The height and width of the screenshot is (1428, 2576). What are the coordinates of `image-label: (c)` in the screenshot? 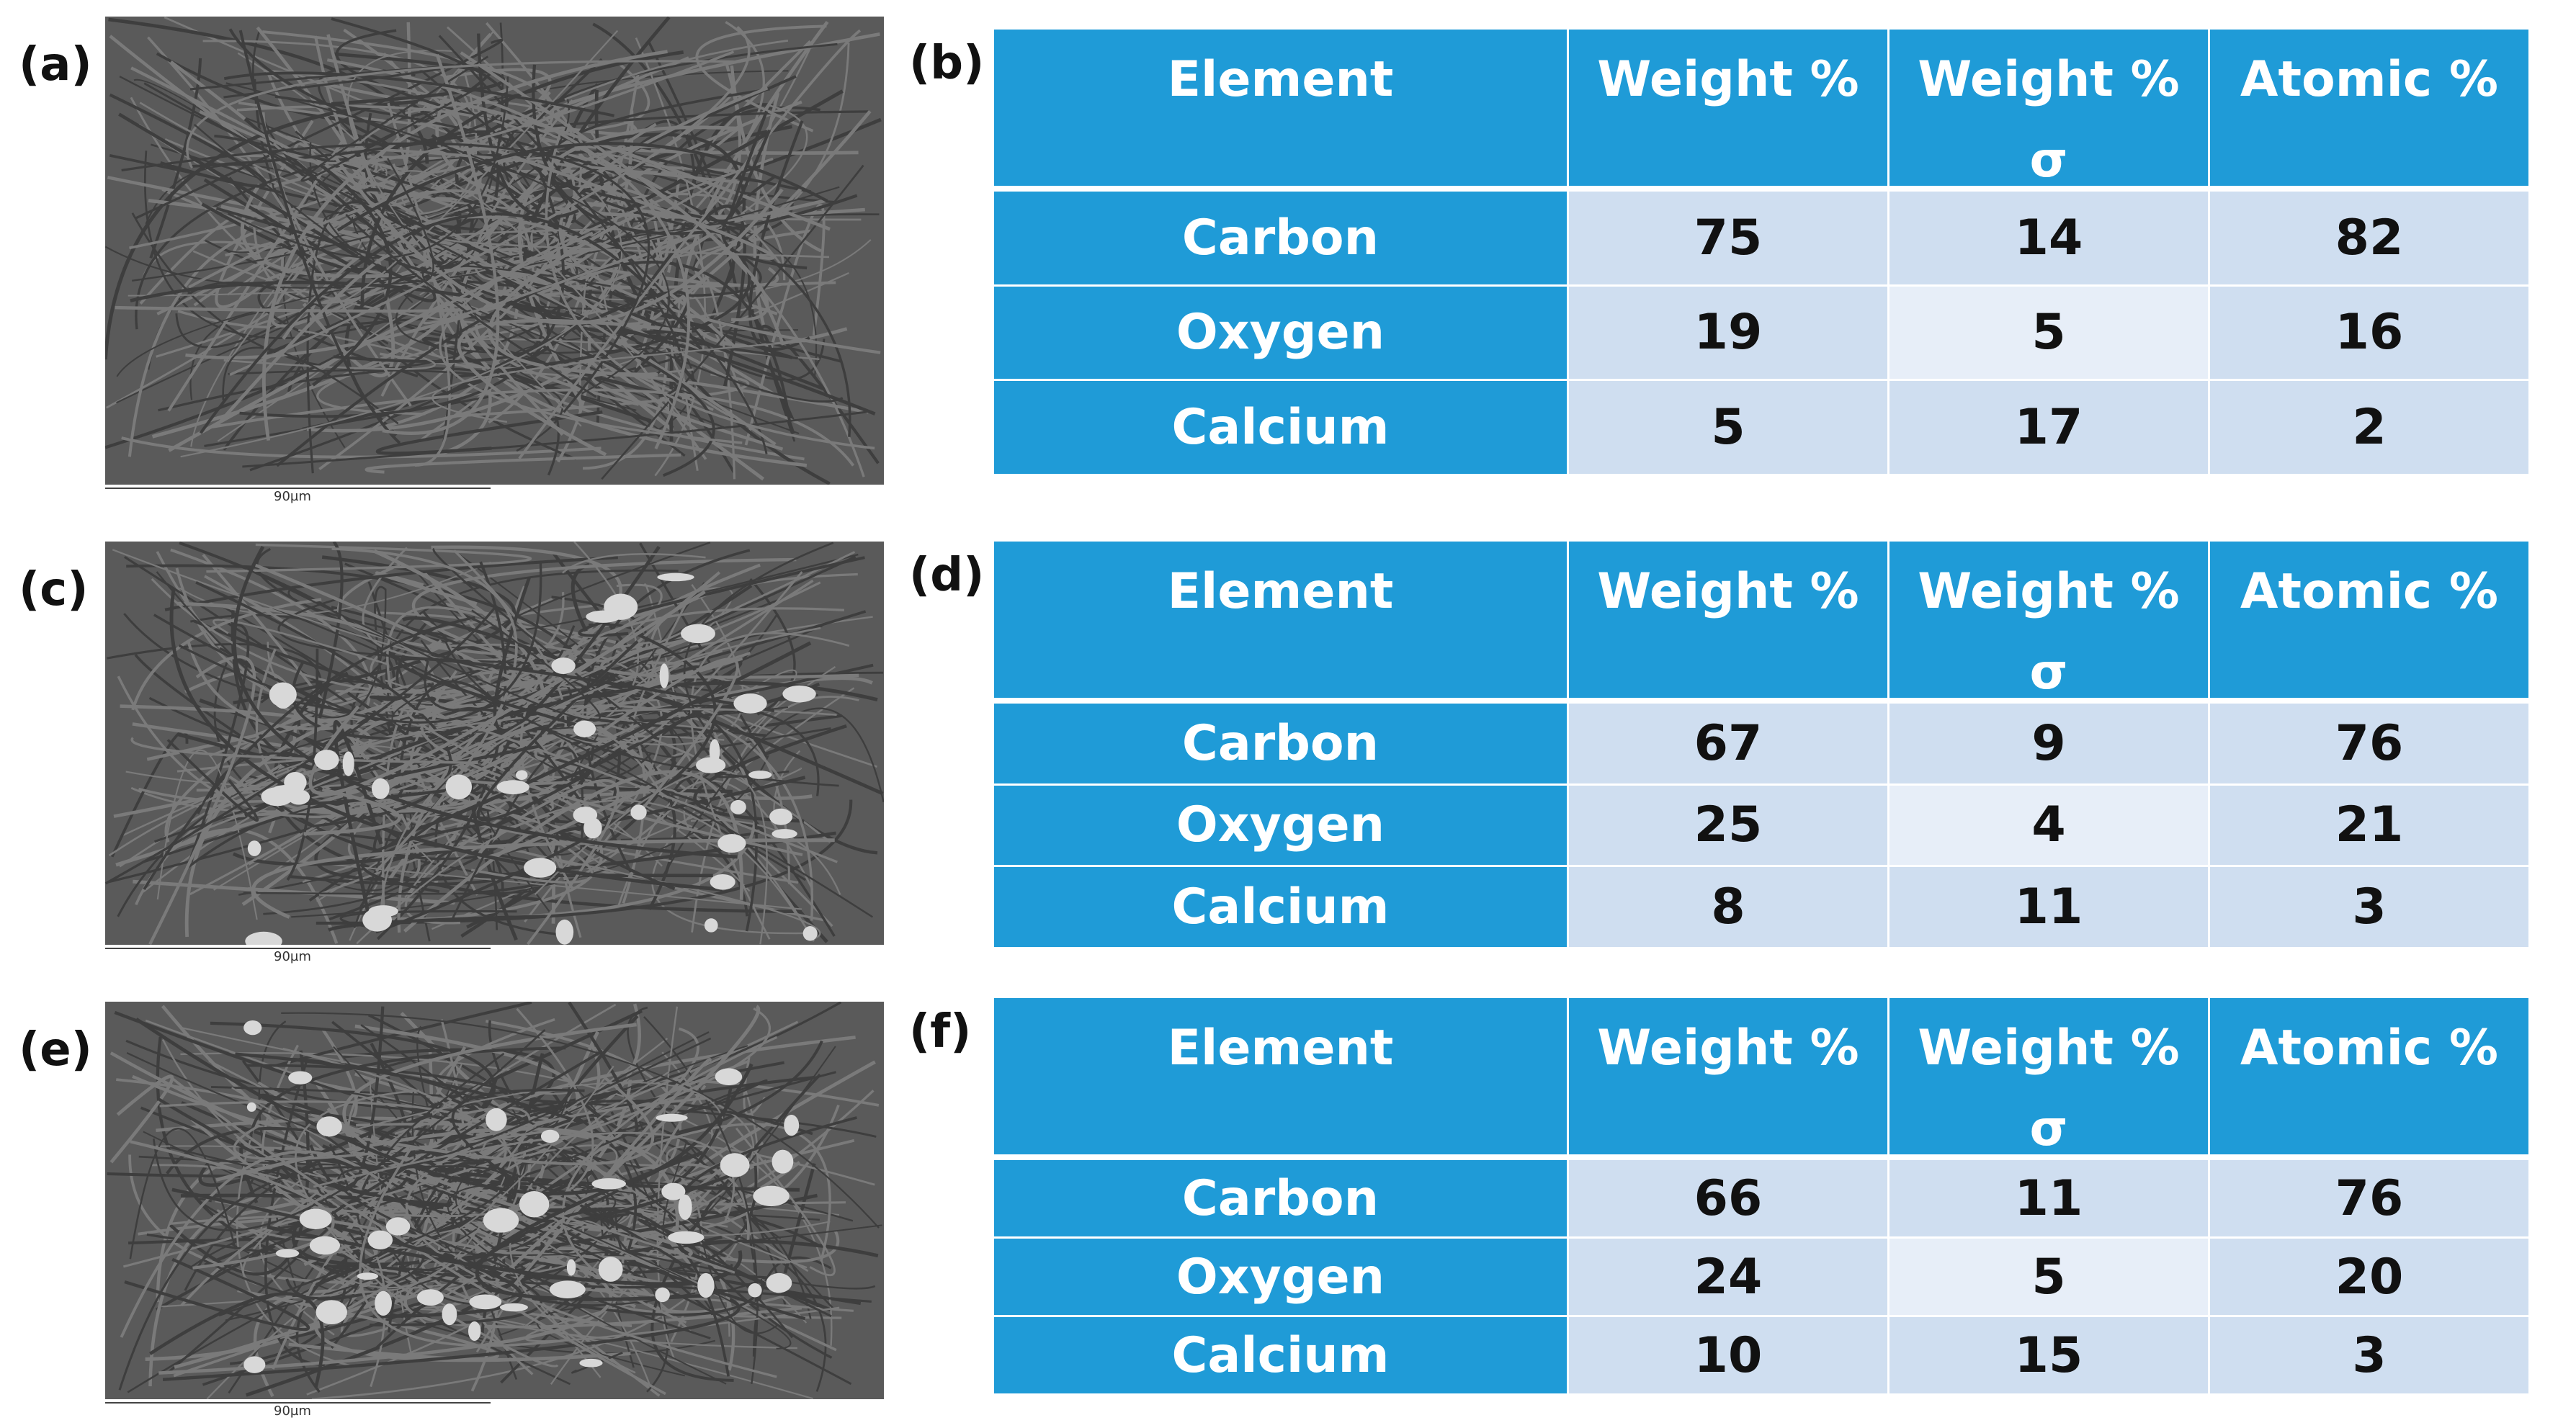 It's located at (54, 589).